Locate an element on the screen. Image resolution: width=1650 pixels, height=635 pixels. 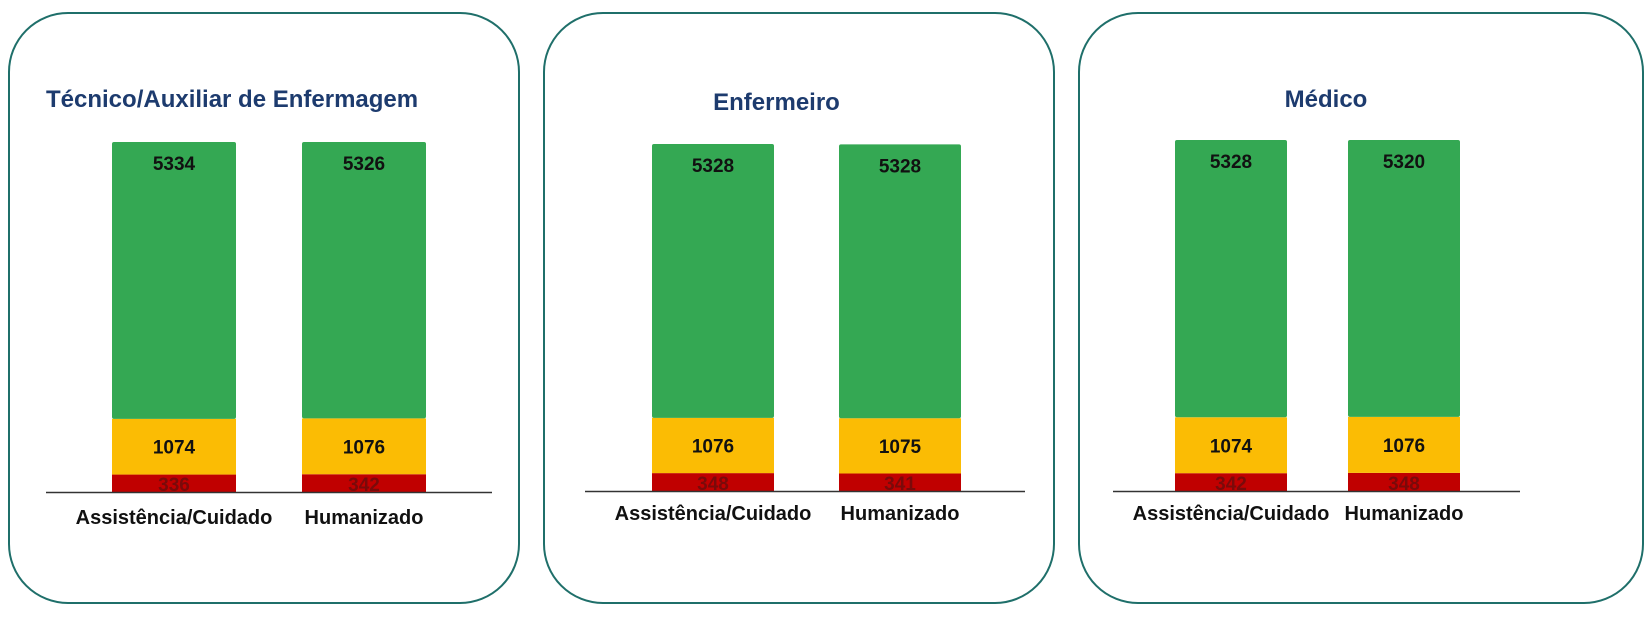
chart-title: Técnico/Auxiliar de Enfermagem is located at coordinates (232, 99).